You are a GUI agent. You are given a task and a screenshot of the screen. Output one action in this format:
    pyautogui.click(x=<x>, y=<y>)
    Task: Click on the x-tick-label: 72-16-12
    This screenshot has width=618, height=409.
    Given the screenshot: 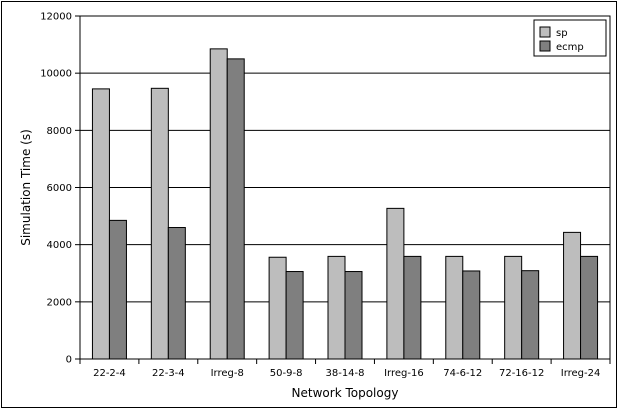 What is the action you would take?
    pyautogui.click(x=521, y=373)
    